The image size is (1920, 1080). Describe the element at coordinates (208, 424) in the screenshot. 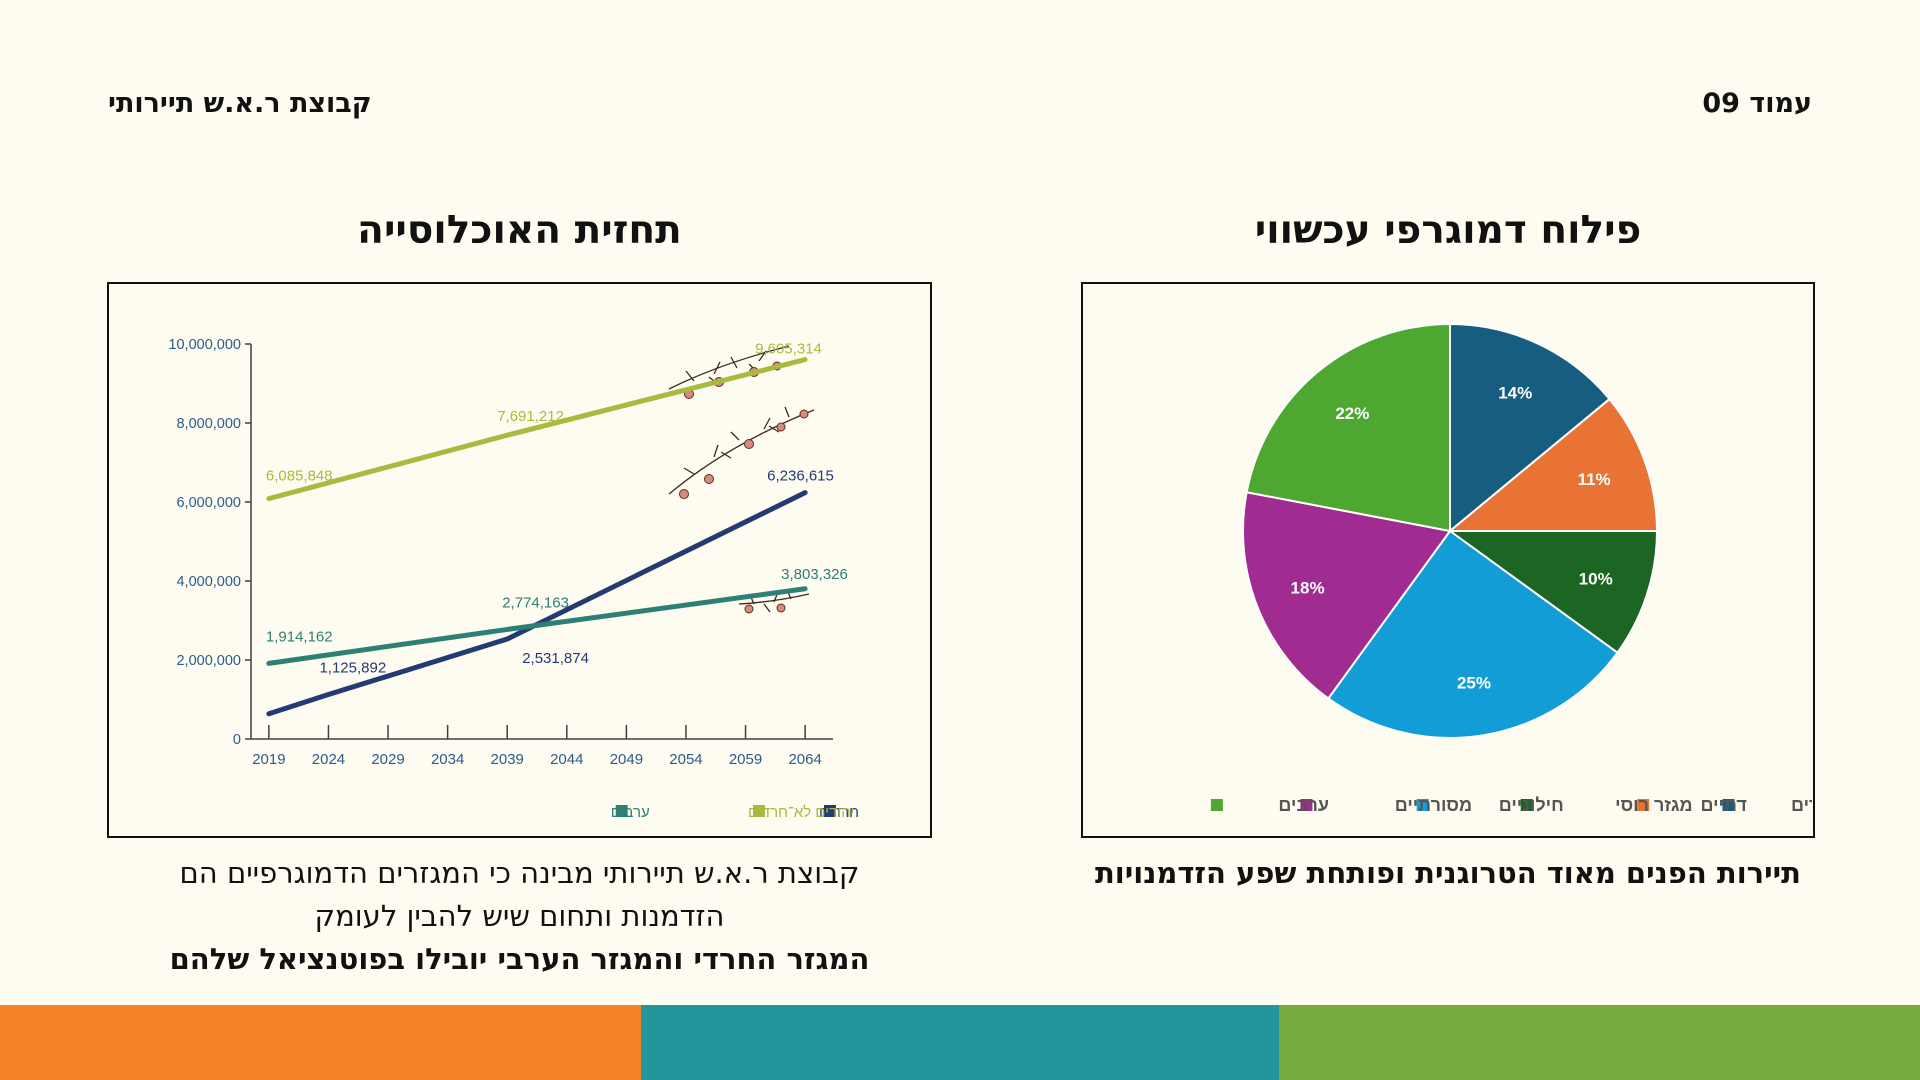

I see `y-tick-label-4: 8,000,000` at that location.